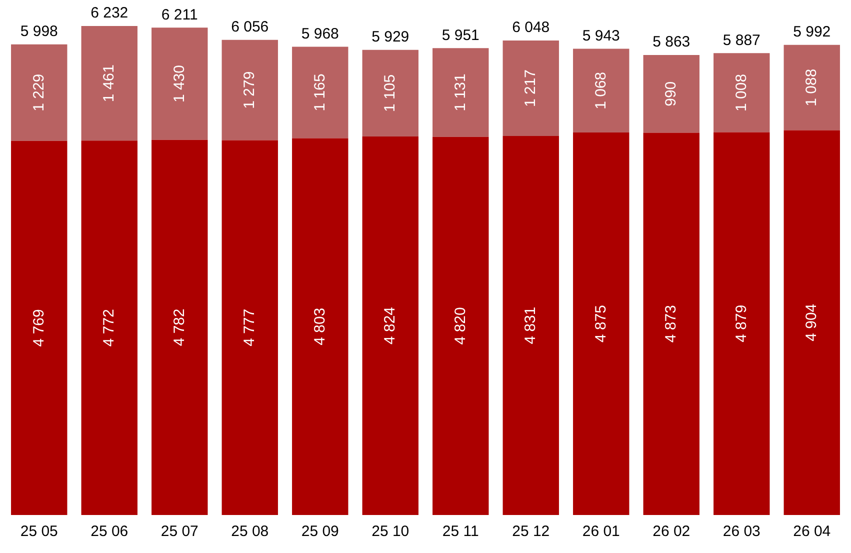 The width and height of the screenshot is (851, 553). What do you see at coordinates (741, 531) in the screenshot?
I see `x-tick-label: 26 03` at bounding box center [741, 531].